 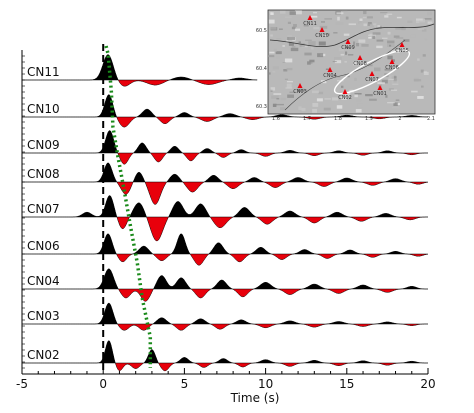 What do you see at coordinates (261, 31) in the screenshot?
I see `map-y-tick: 60.5` at bounding box center [261, 31].